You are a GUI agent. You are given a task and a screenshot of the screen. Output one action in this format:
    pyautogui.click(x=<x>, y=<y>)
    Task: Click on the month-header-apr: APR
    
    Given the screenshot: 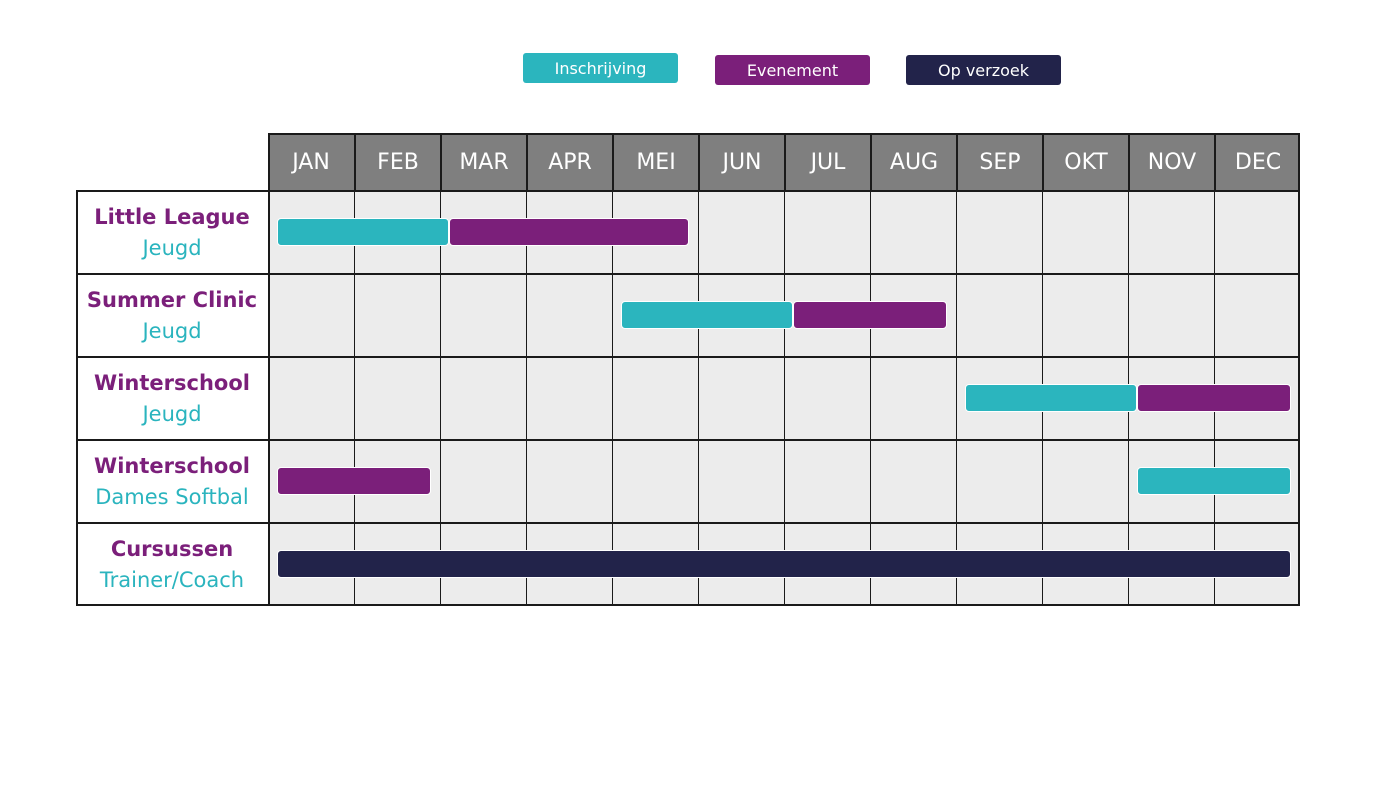 What is the action you would take?
    pyautogui.click(x=569, y=162)
    